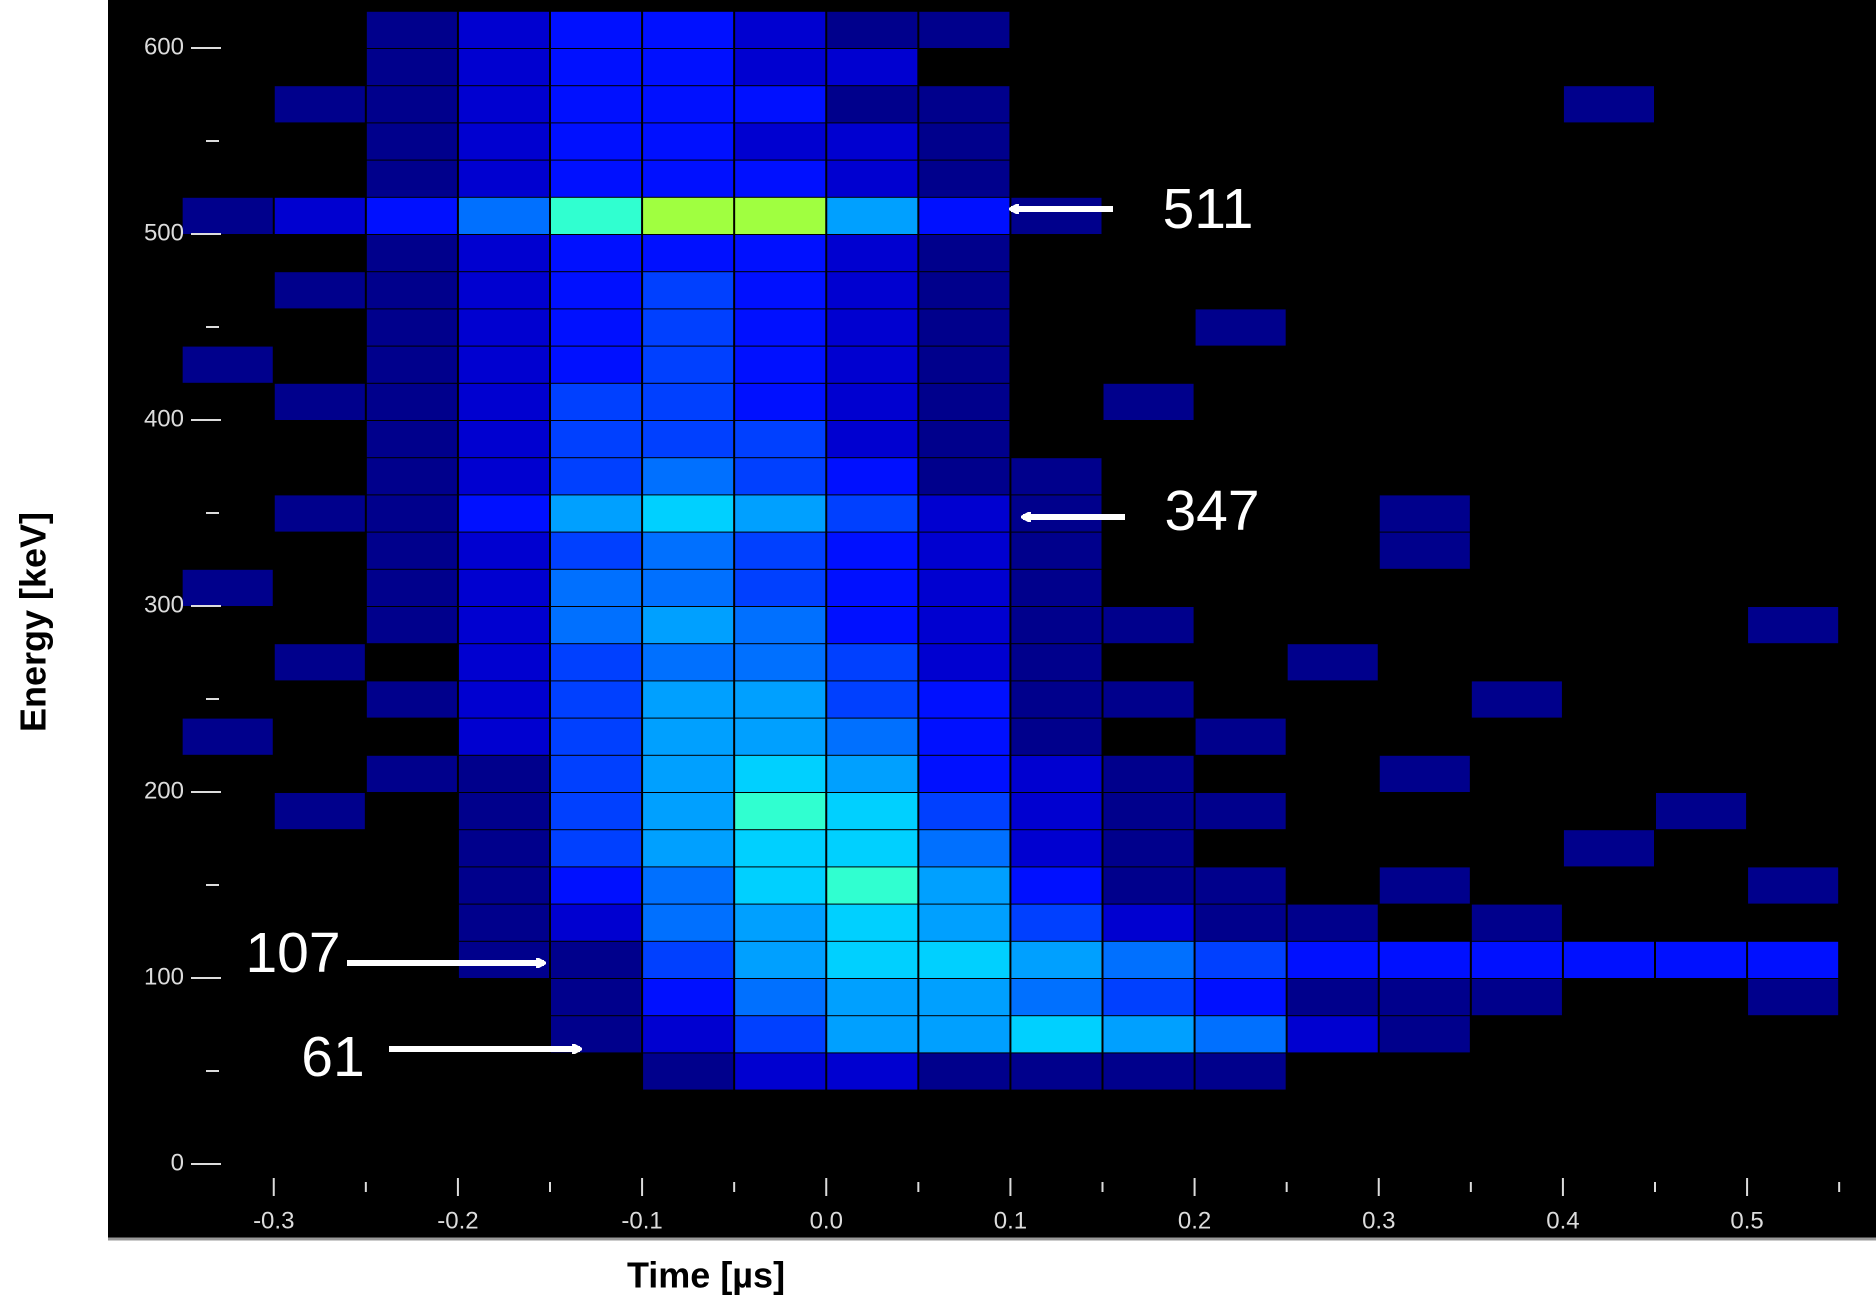 This screenshot has width=1876, height=1305. Describe the element at coordinates (1208, 209) in the screenshot. I see `annotation: 511` at that location.